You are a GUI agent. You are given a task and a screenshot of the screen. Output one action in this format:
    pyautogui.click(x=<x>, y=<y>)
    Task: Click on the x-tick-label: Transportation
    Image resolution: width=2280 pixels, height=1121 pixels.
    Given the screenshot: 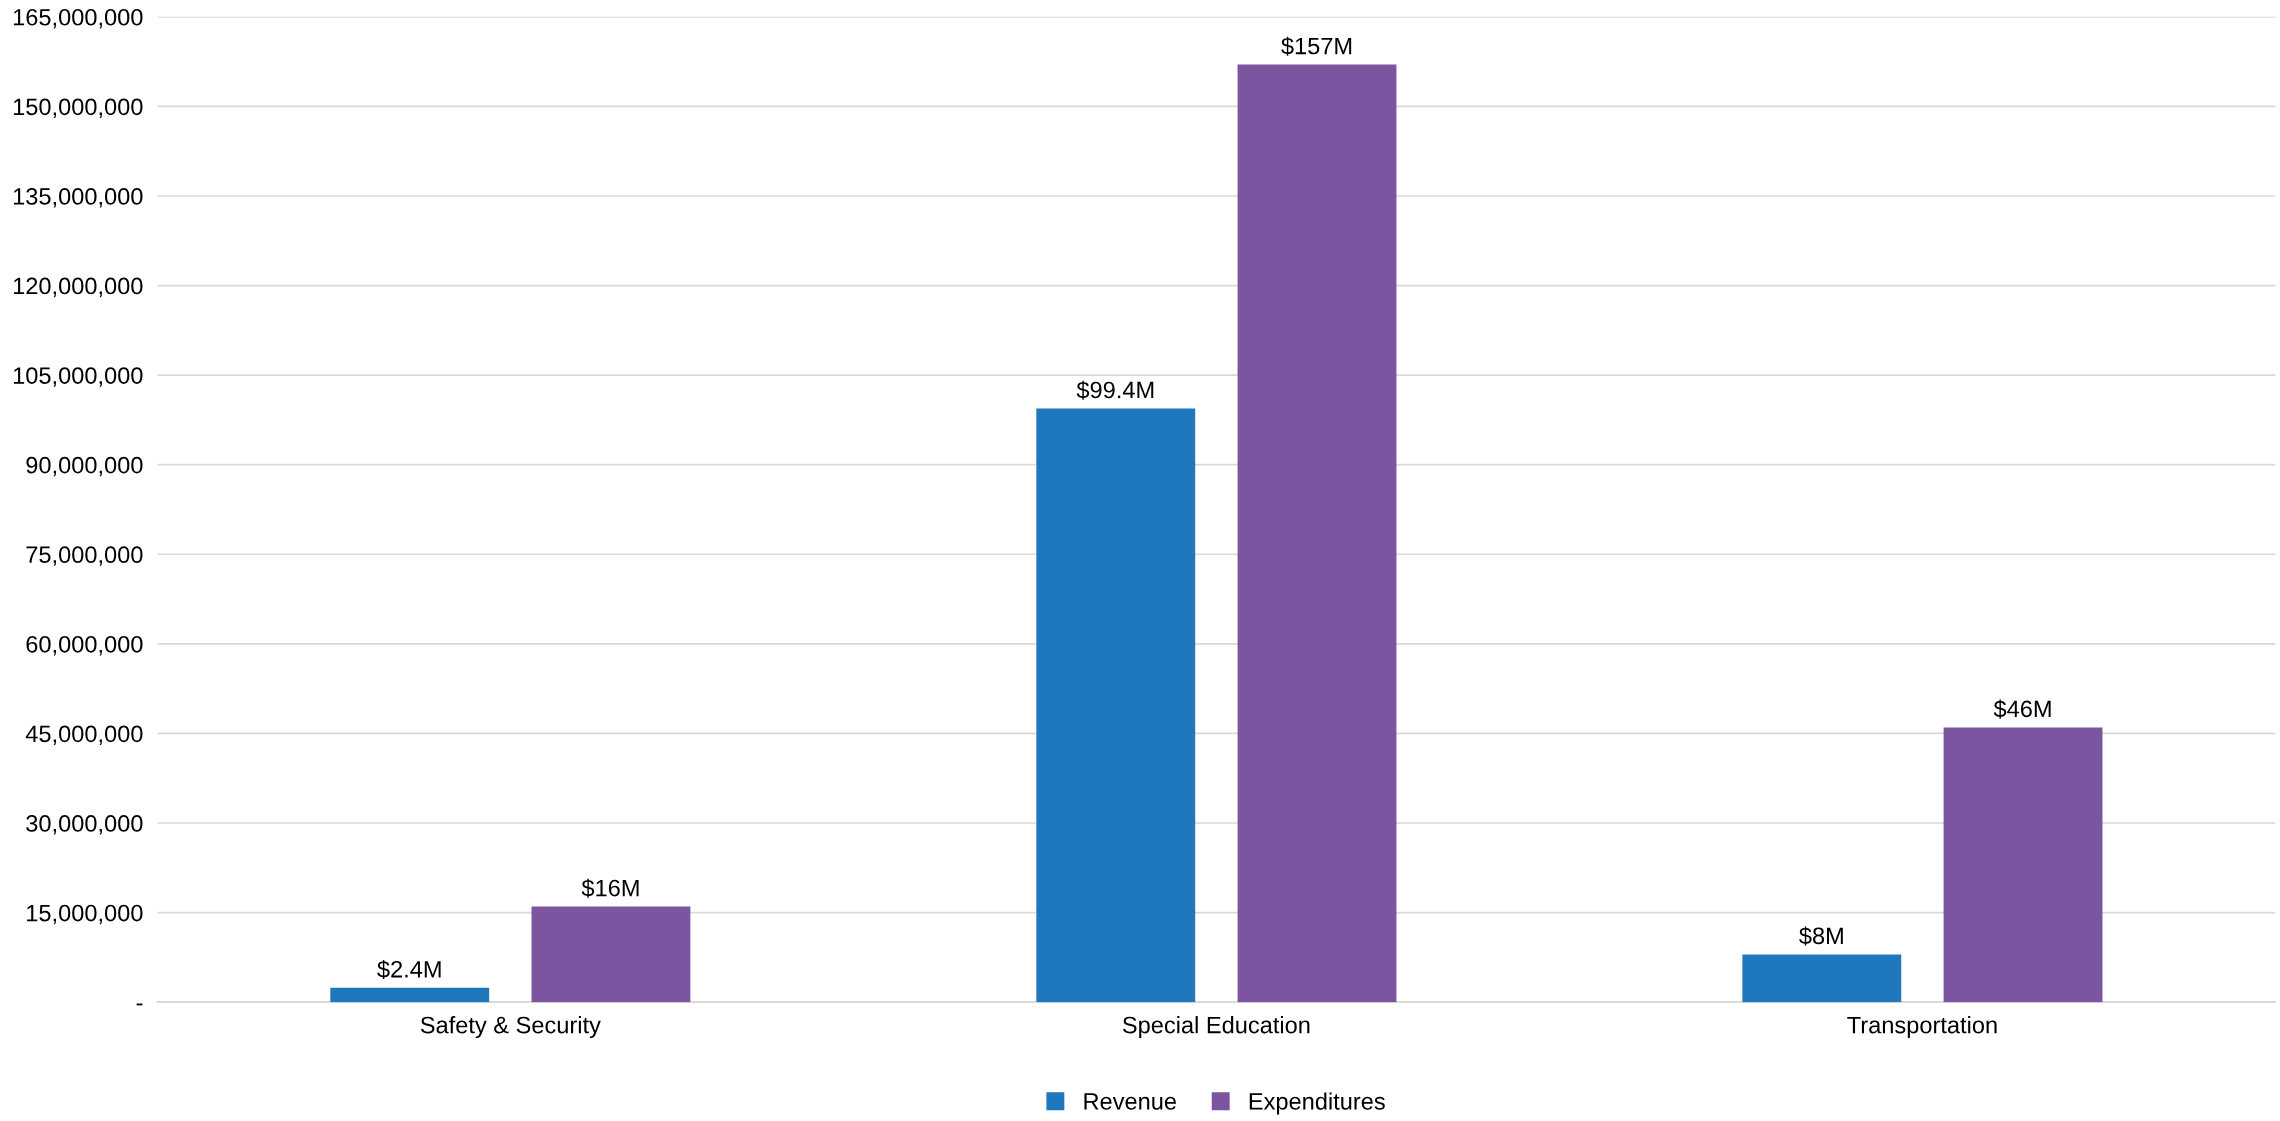 What is the action you would take?
    pyautogui.click(x=1922, y=1027)
    